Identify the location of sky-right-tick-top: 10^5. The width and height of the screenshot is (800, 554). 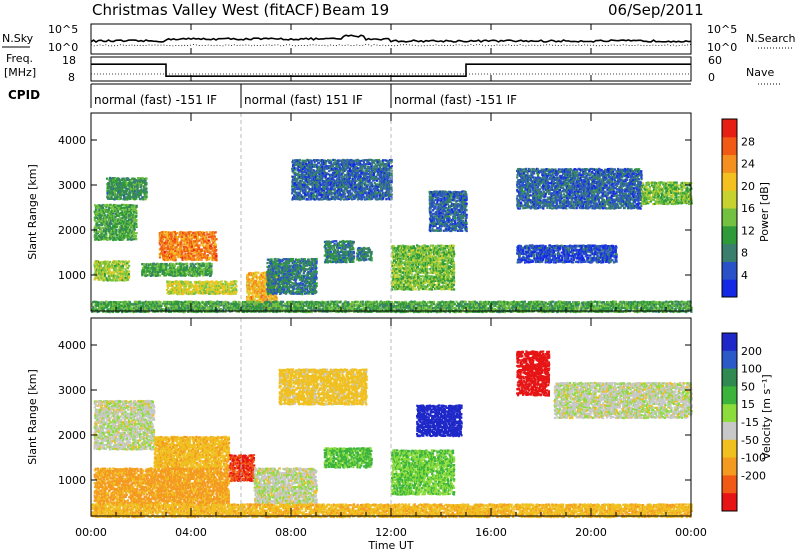
(722, 29).